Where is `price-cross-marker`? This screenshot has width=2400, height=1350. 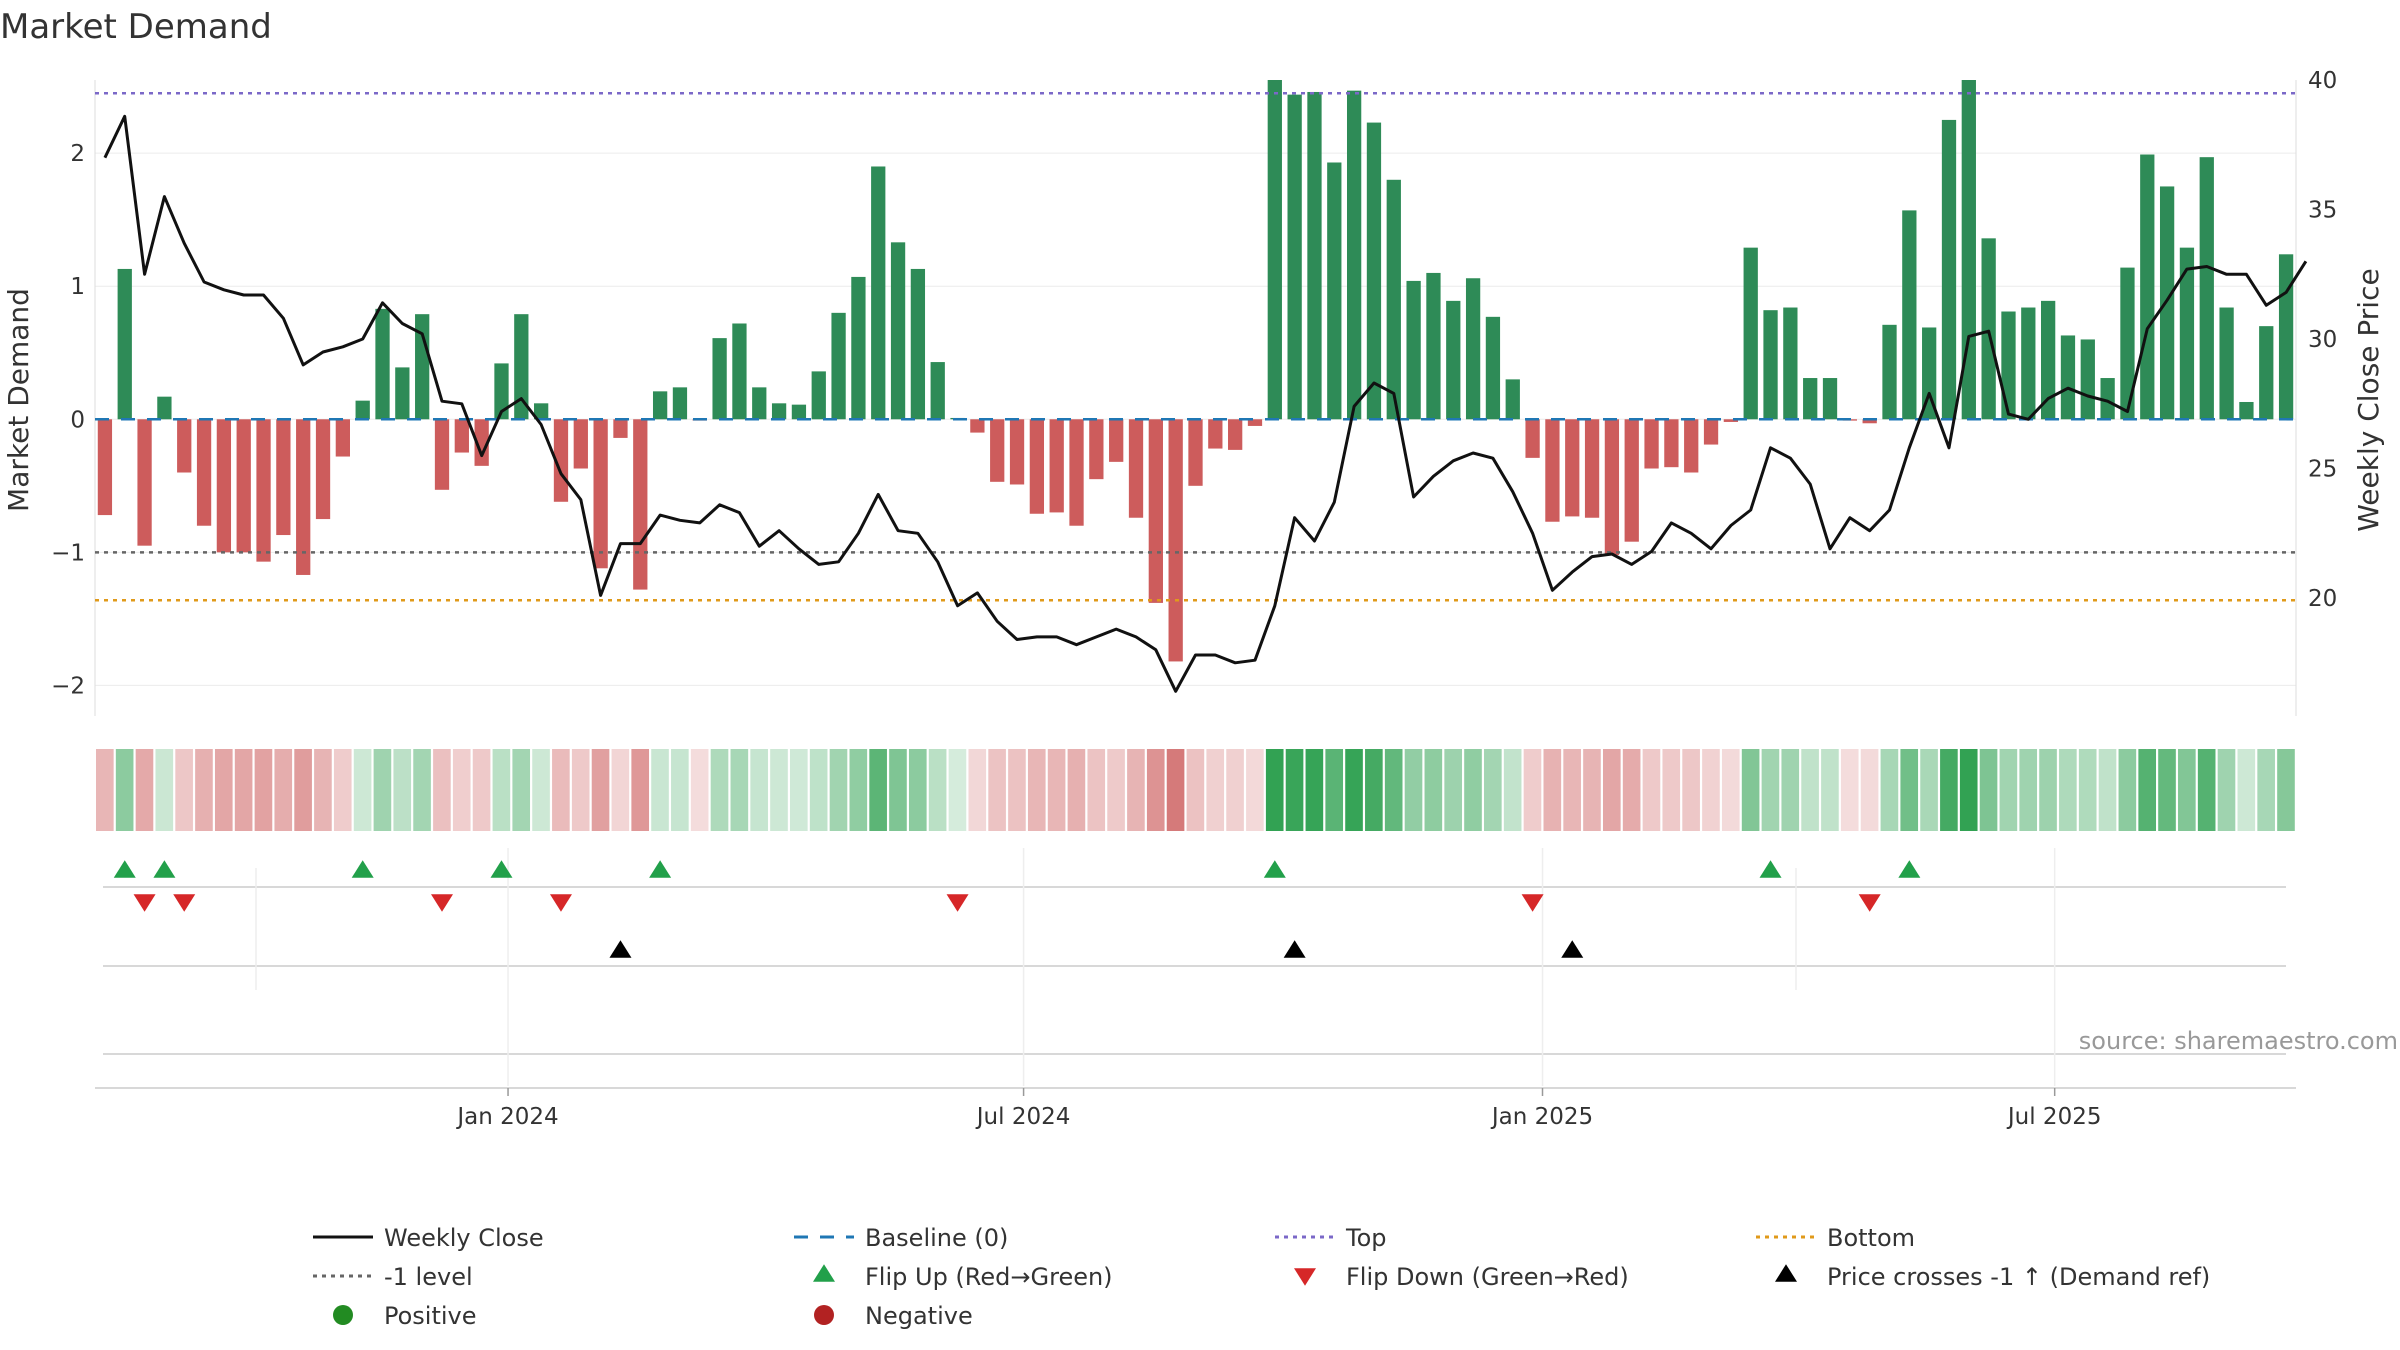 price-cross-marker is located at coordinates (1294, 949).